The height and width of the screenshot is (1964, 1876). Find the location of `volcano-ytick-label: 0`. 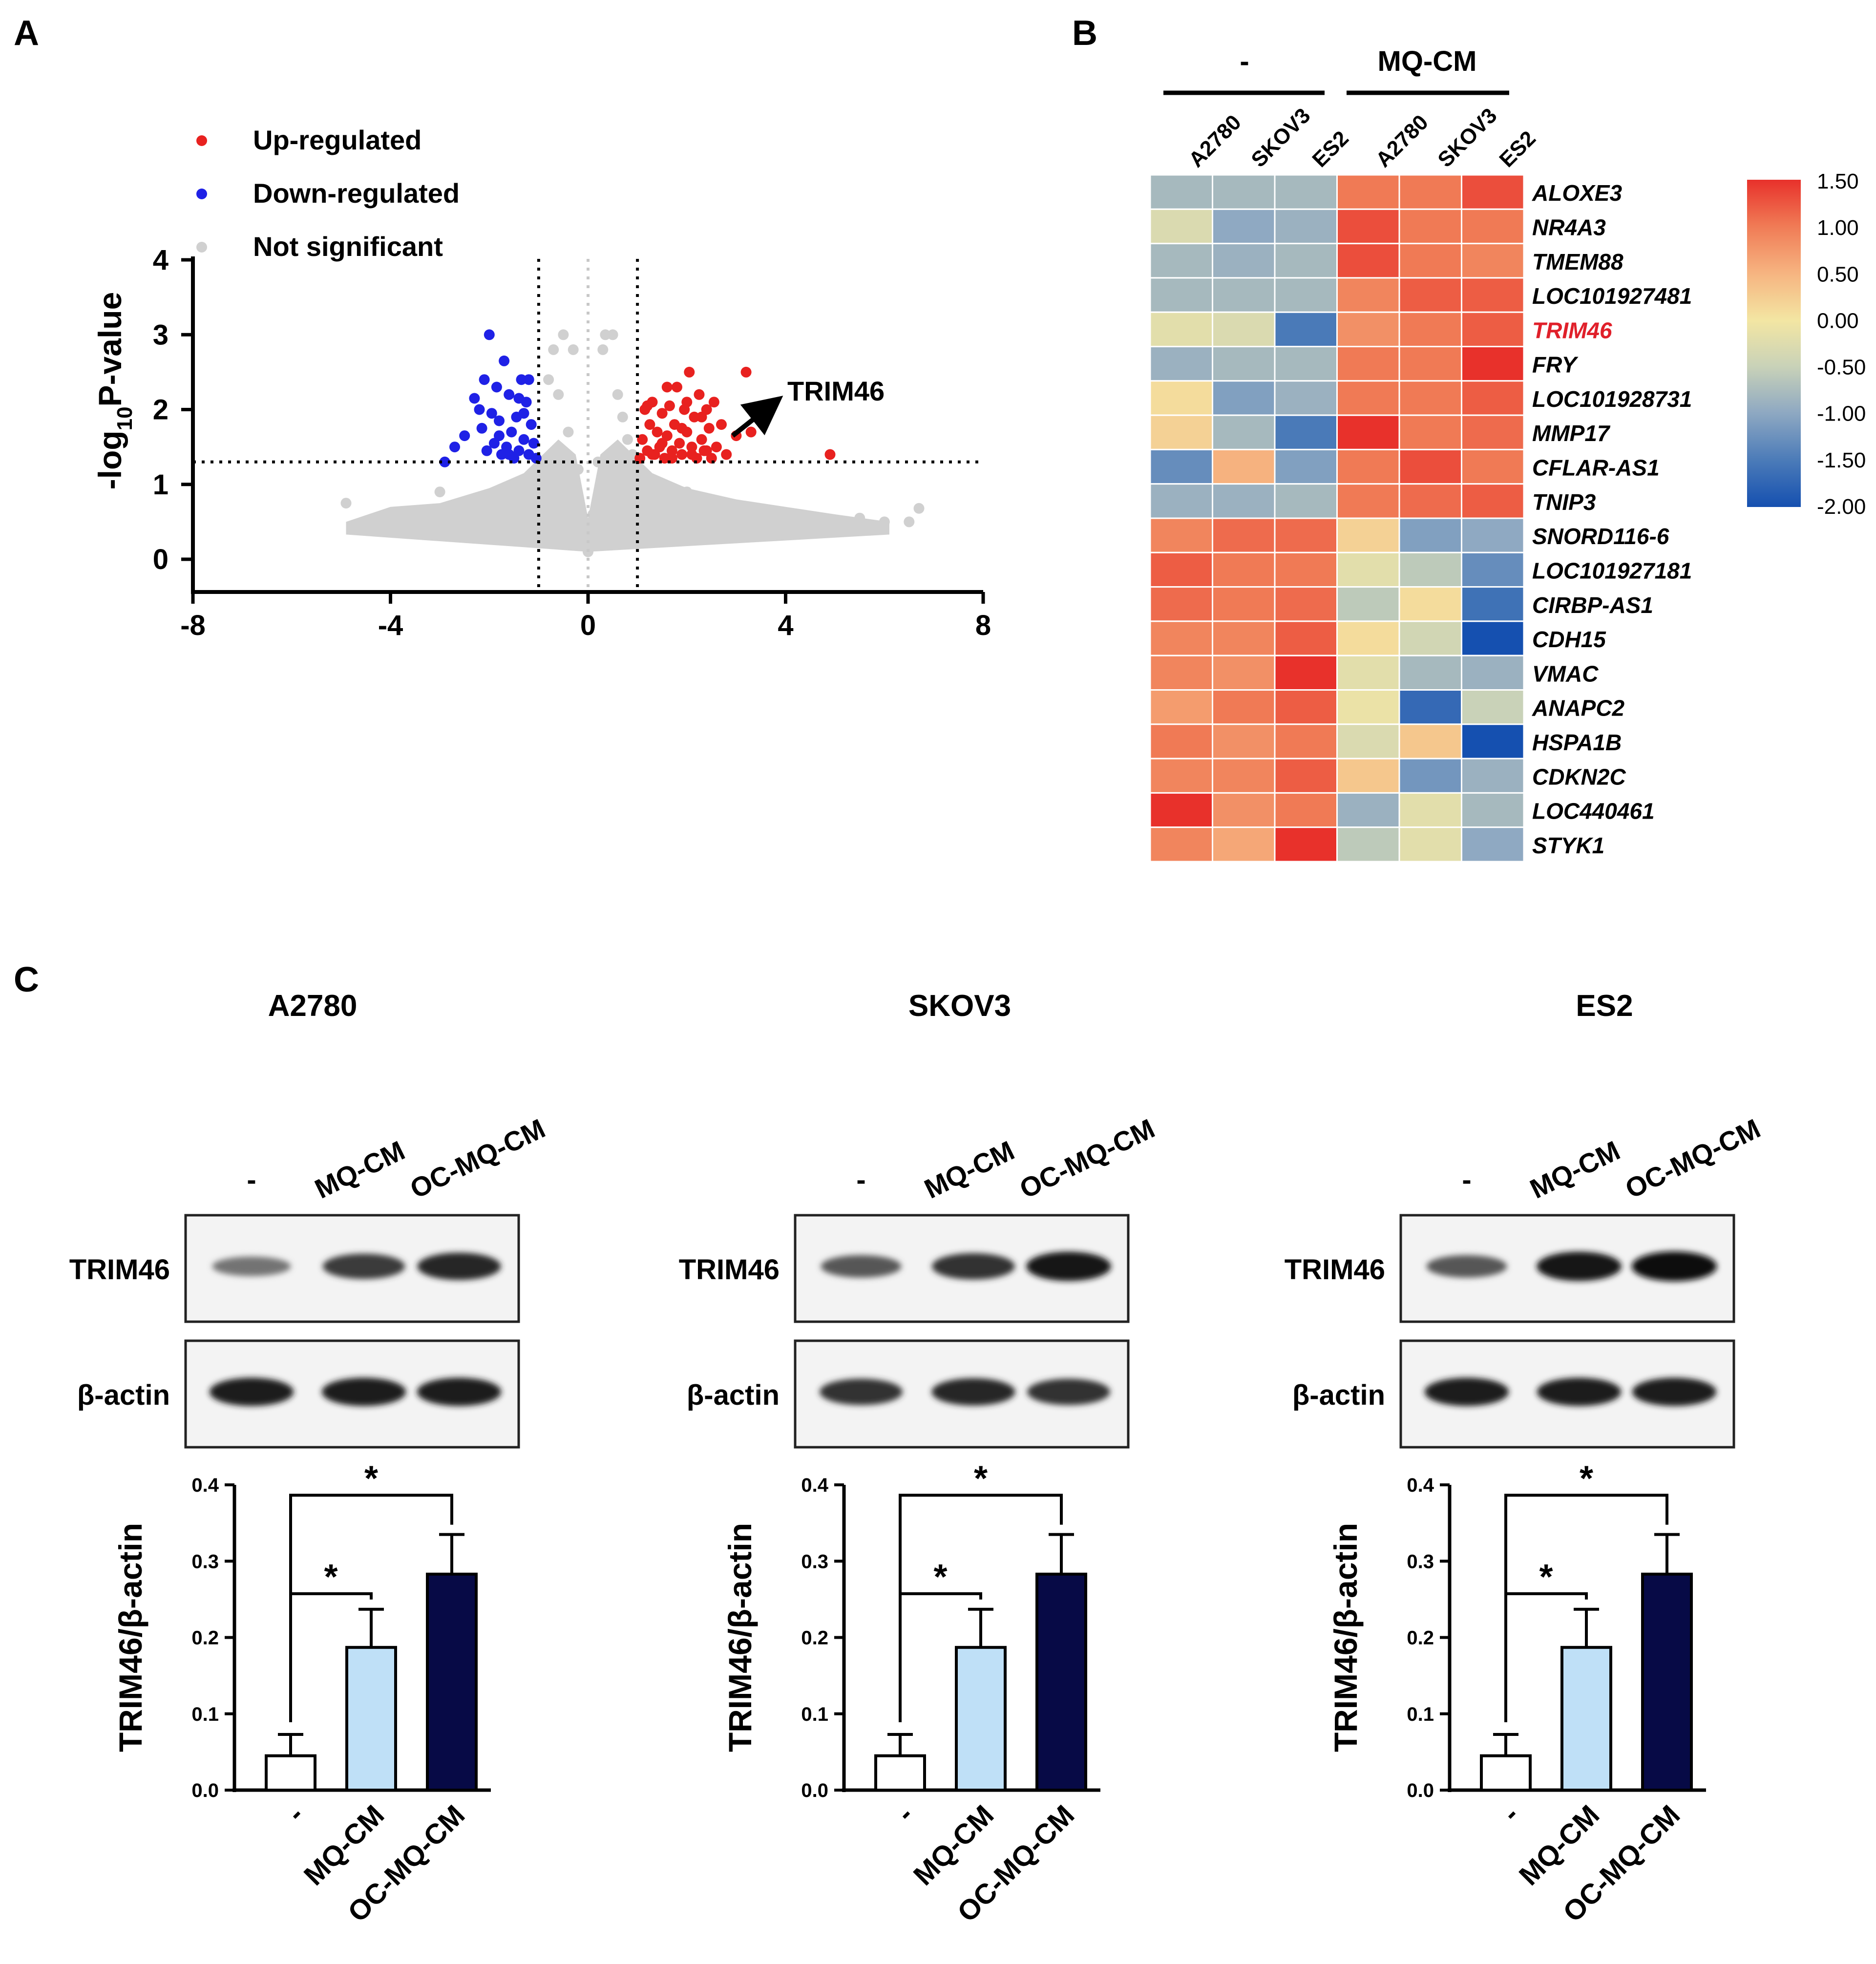

volcano-ytick-label: 0 is located at coordinates (161, 559).